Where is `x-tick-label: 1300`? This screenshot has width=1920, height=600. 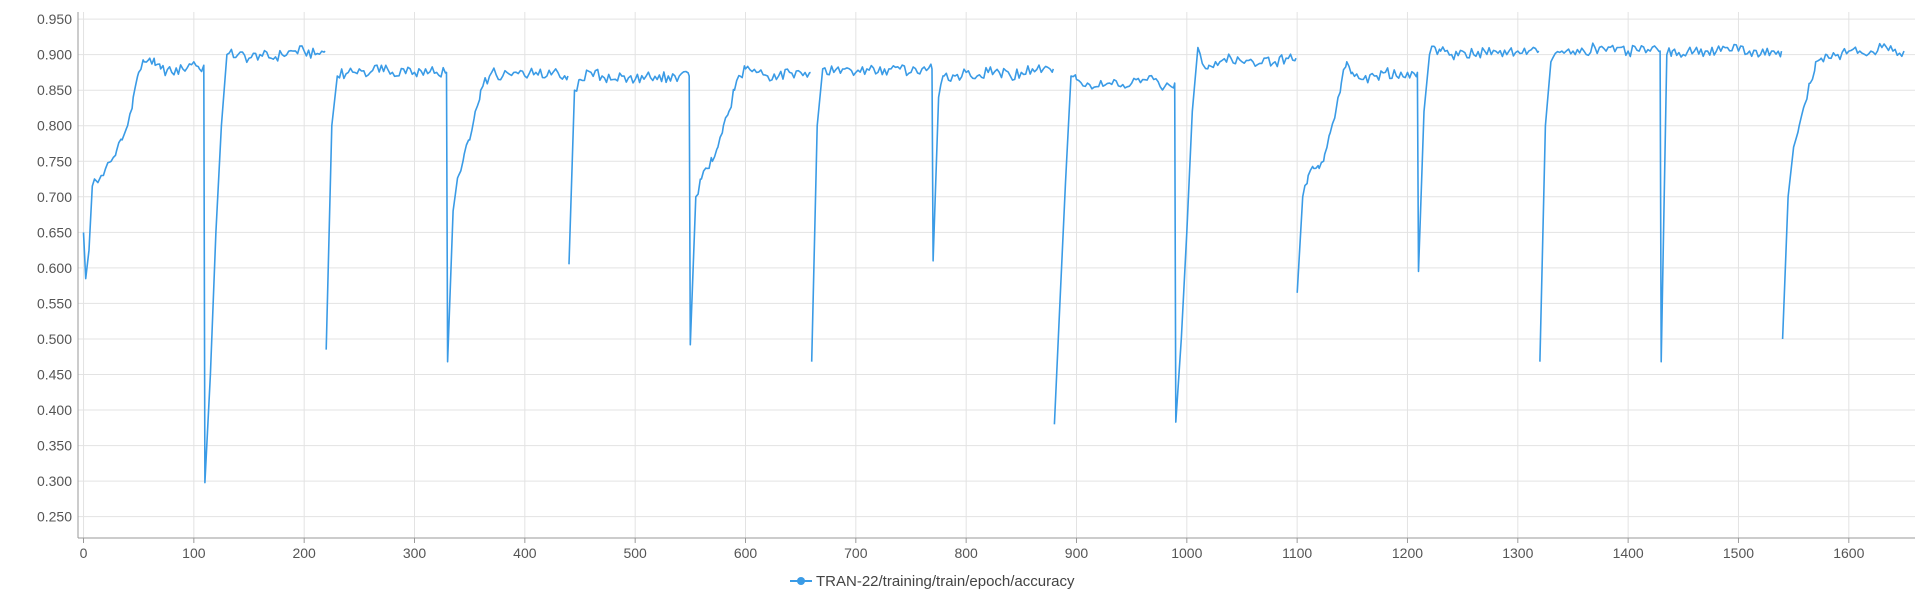
x-tick-label: 1300 is located at coordinates (1517, 553).